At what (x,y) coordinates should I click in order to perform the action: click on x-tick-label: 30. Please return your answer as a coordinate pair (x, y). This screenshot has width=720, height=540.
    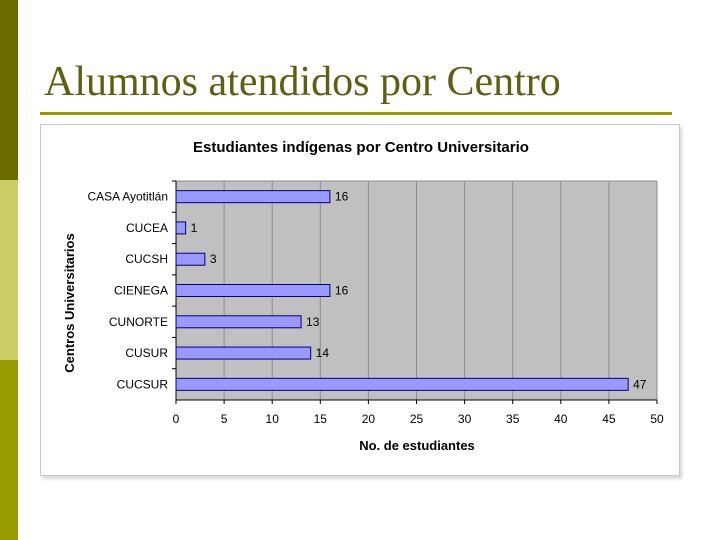
    Looking at the image, I should click on (465, 419).